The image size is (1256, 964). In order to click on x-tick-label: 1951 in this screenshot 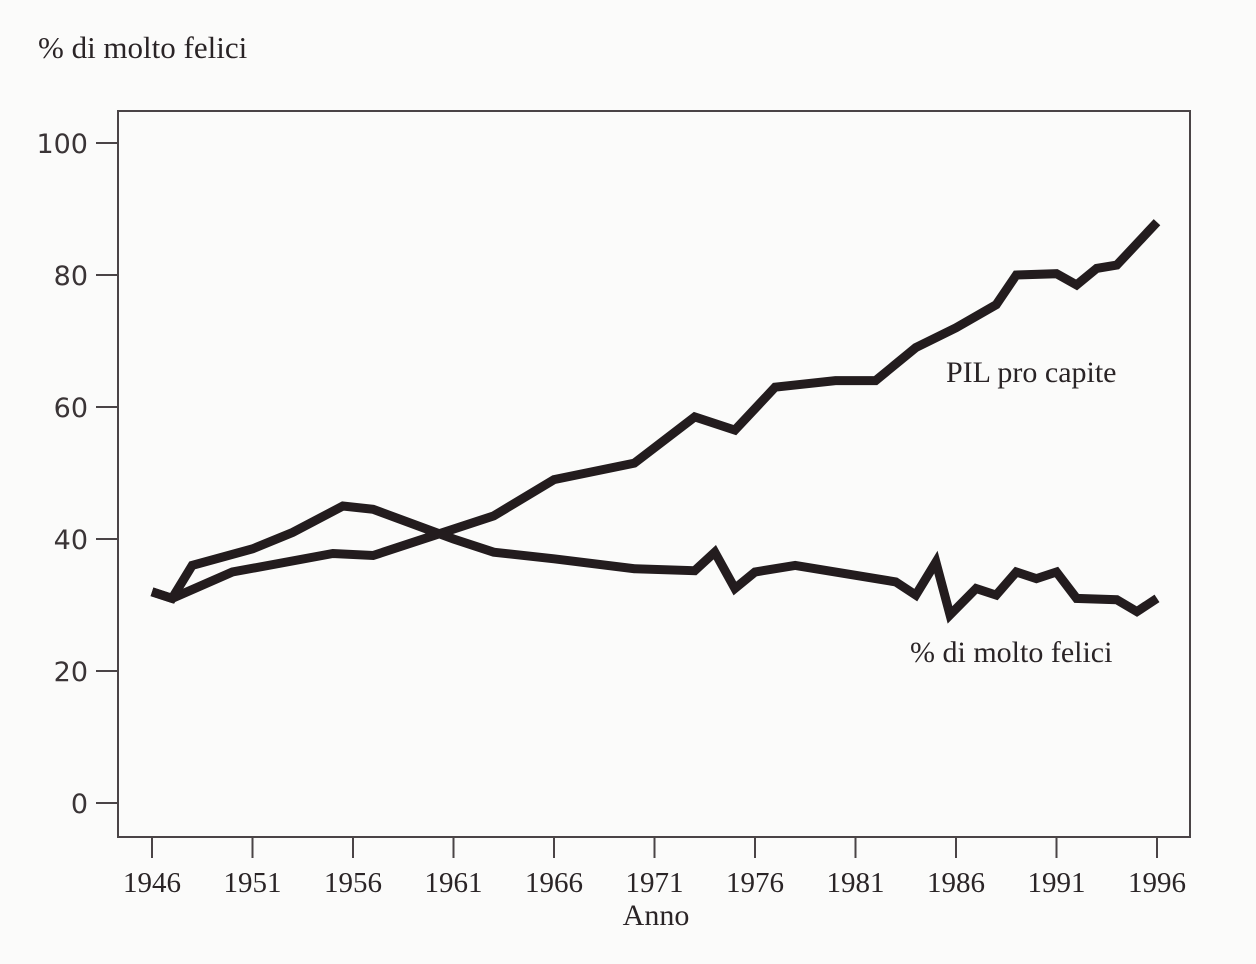, I will do `click(253, 883)`.